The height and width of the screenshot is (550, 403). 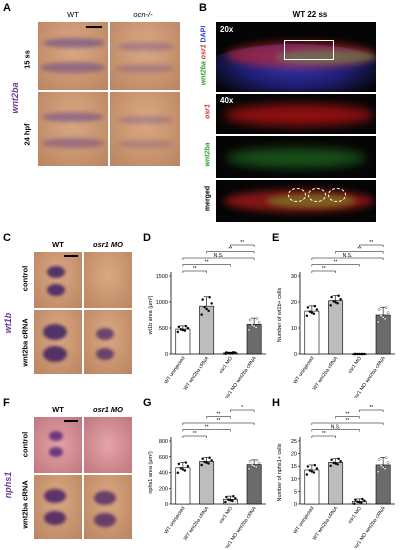 What do you see at coordinates (309, 50) in the screenshot?
I see `panel-b-zoom-box` at bounding box center [309, 50].